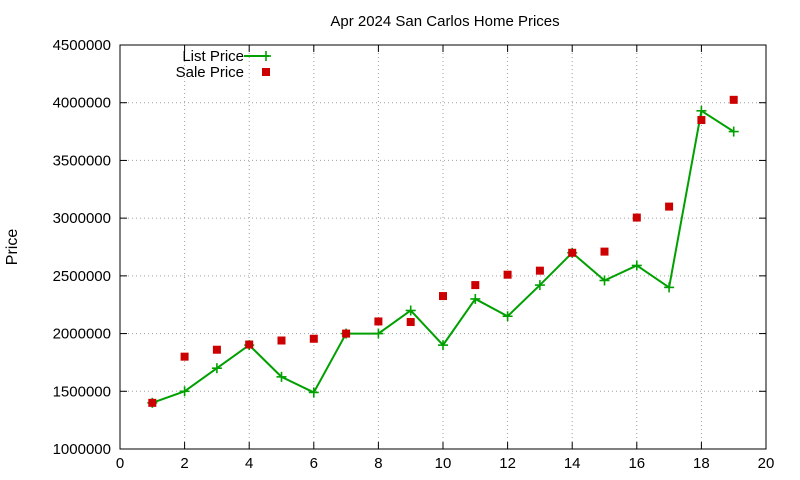  I want to click on x-tick-label: 20, so click(766, 463).